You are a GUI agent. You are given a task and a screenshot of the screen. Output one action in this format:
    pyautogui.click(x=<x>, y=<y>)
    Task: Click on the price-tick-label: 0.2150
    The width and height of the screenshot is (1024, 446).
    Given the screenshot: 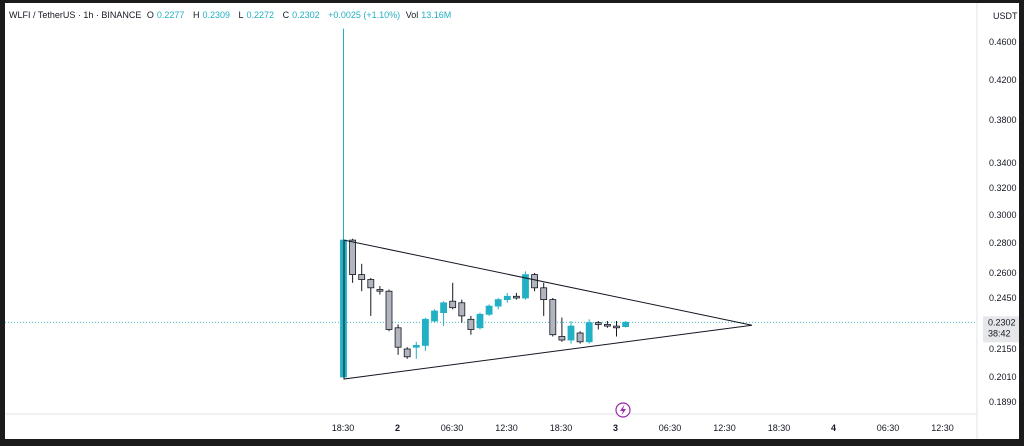 What is the action you would take?
    pyautogui.click(x=1003, y=349)
    